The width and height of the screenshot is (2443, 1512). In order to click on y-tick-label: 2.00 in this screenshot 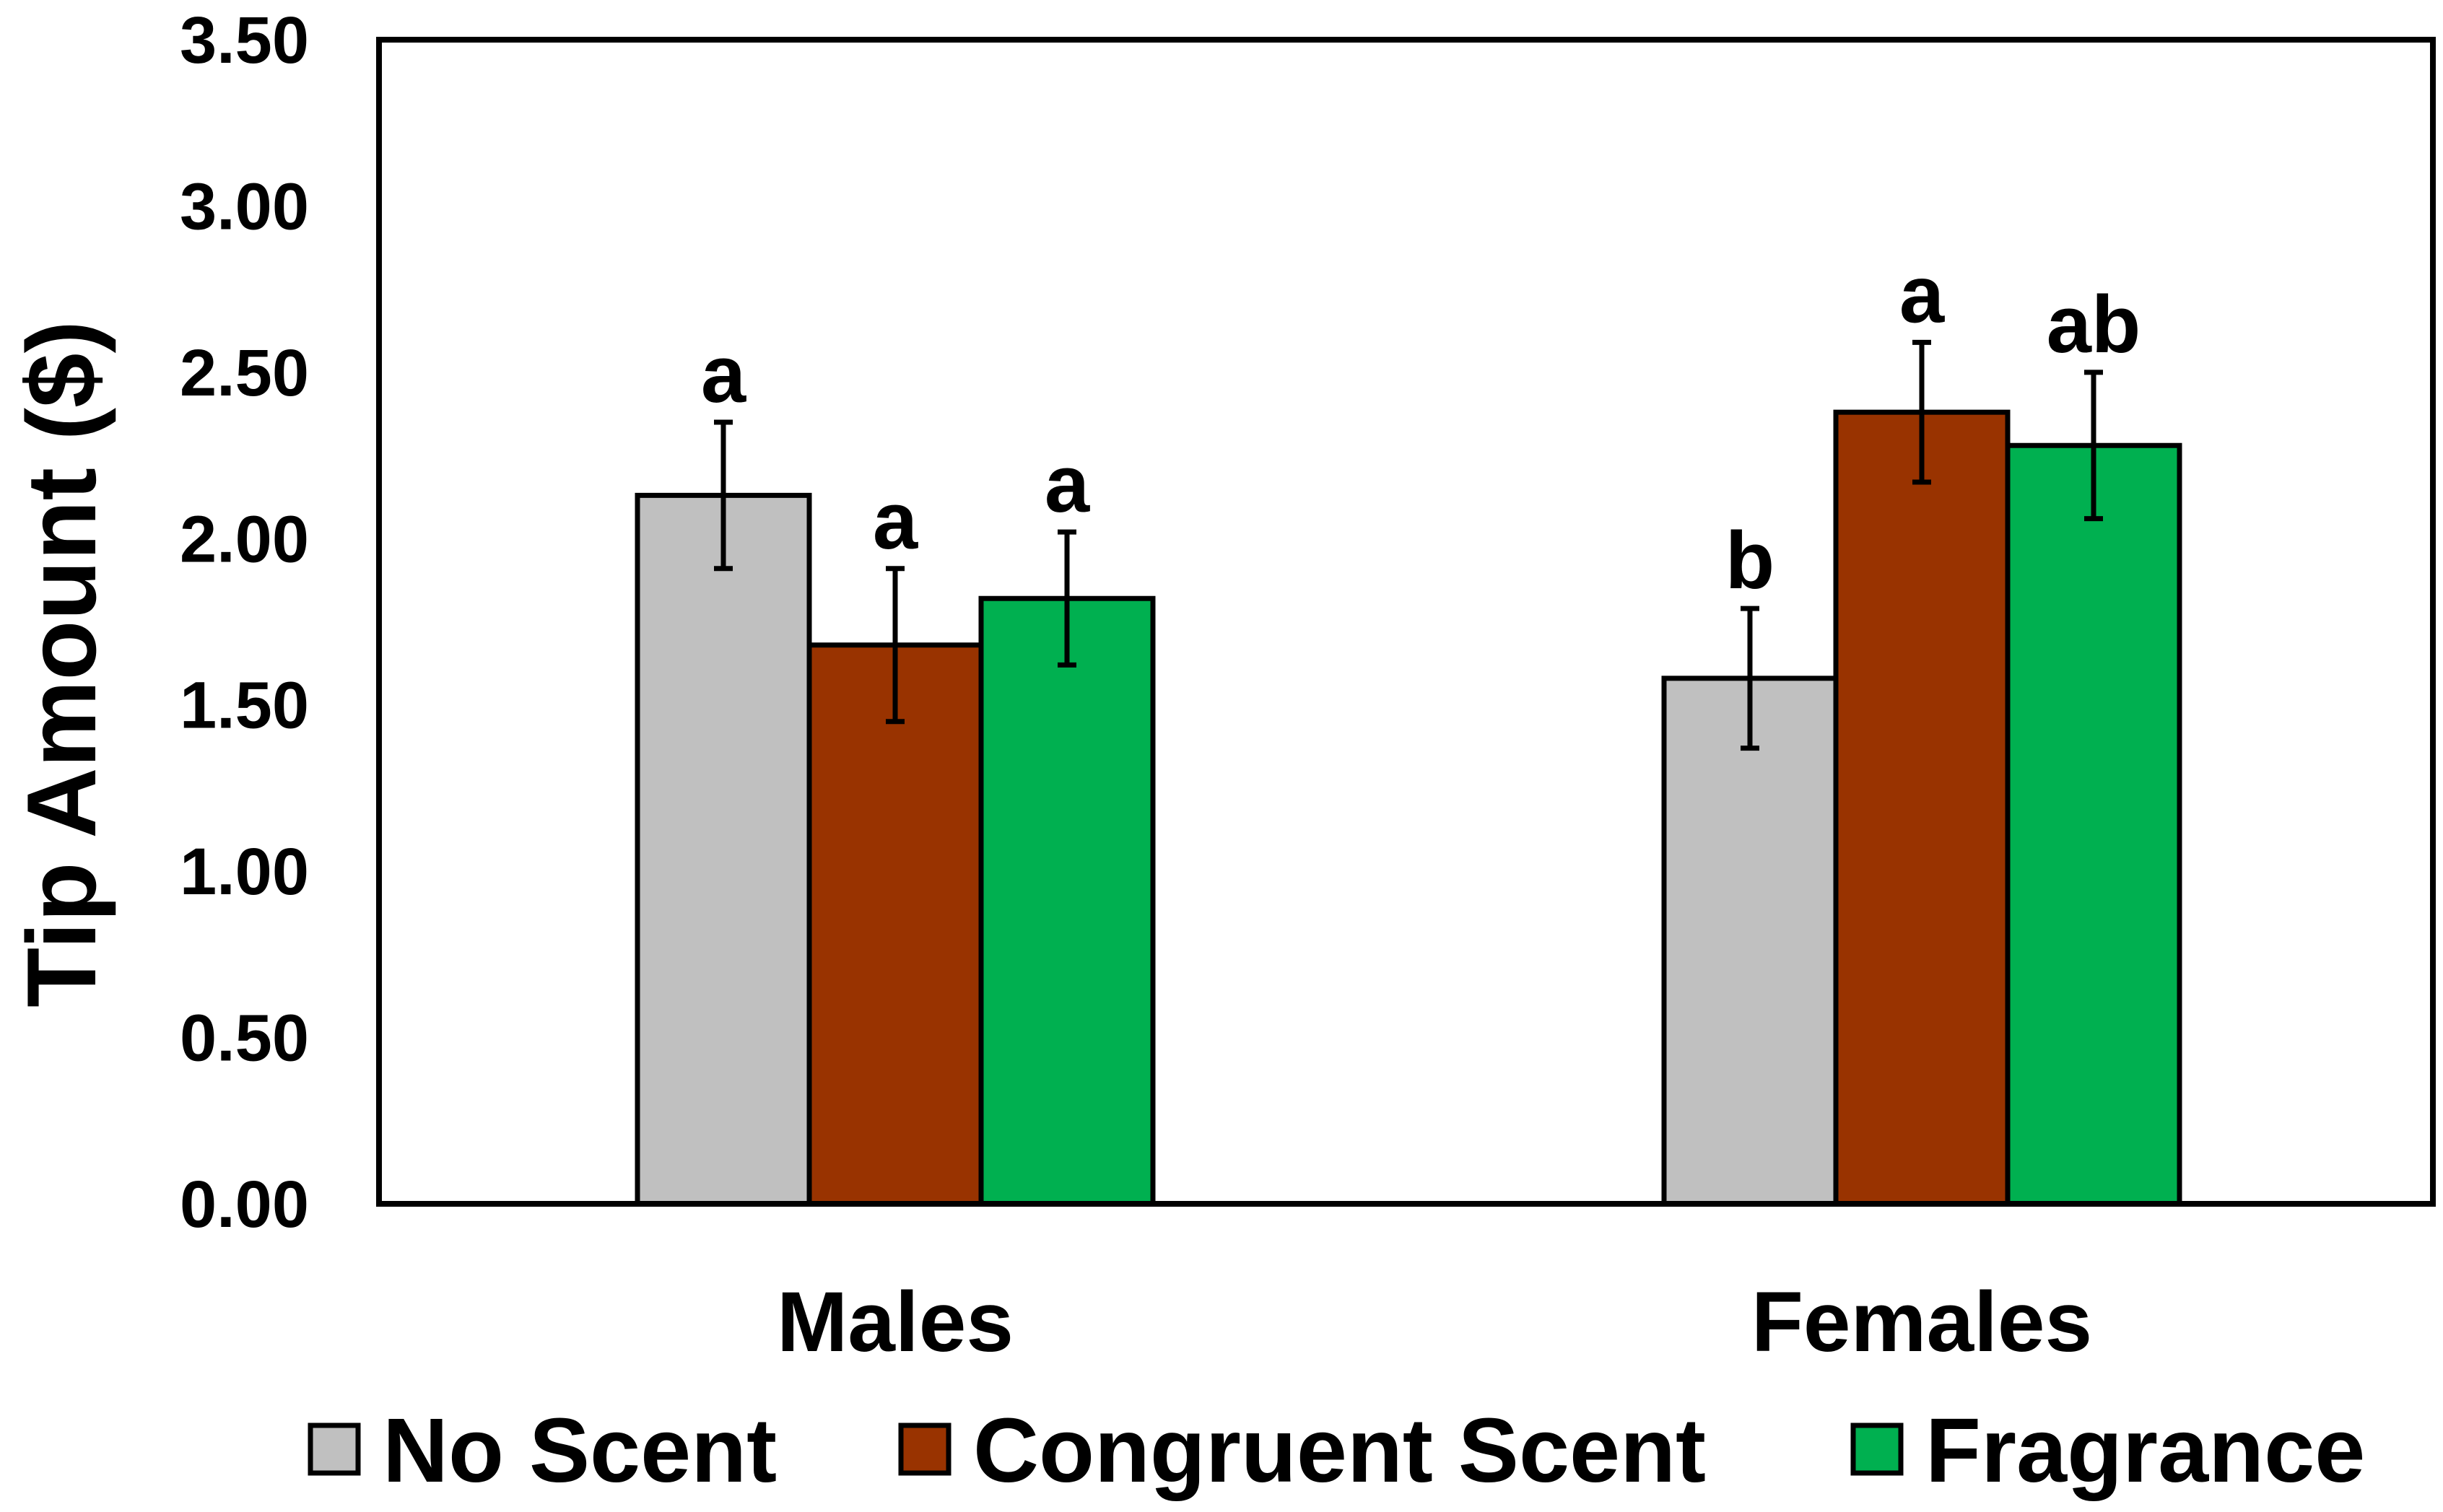, I will do `click(244, 539)`.